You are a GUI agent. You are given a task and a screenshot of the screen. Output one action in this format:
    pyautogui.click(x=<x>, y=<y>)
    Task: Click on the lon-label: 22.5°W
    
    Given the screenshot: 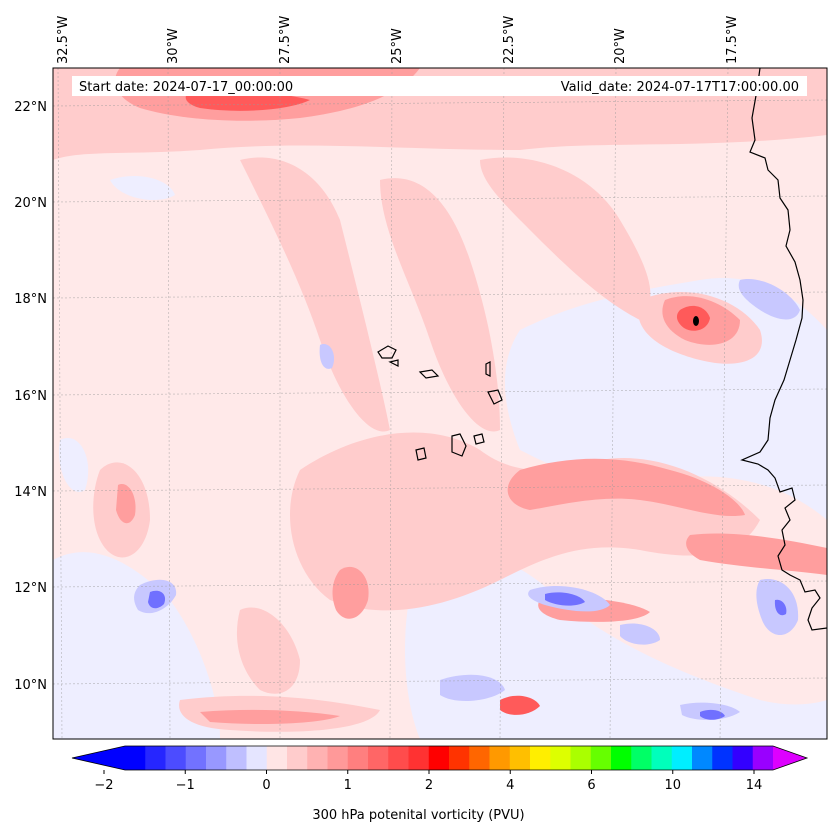 What is the action you would take?
    pyautogui.click(x=509, y=40)
    